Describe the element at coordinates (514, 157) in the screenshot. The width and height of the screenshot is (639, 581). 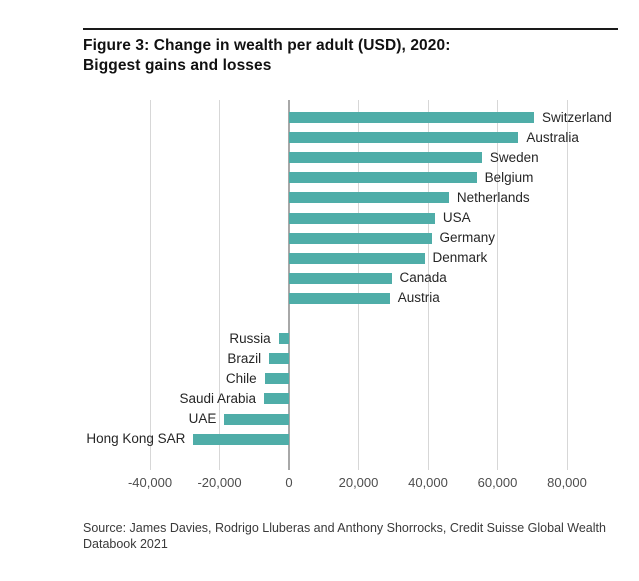
I see `bar-label: Sweden` at that location.